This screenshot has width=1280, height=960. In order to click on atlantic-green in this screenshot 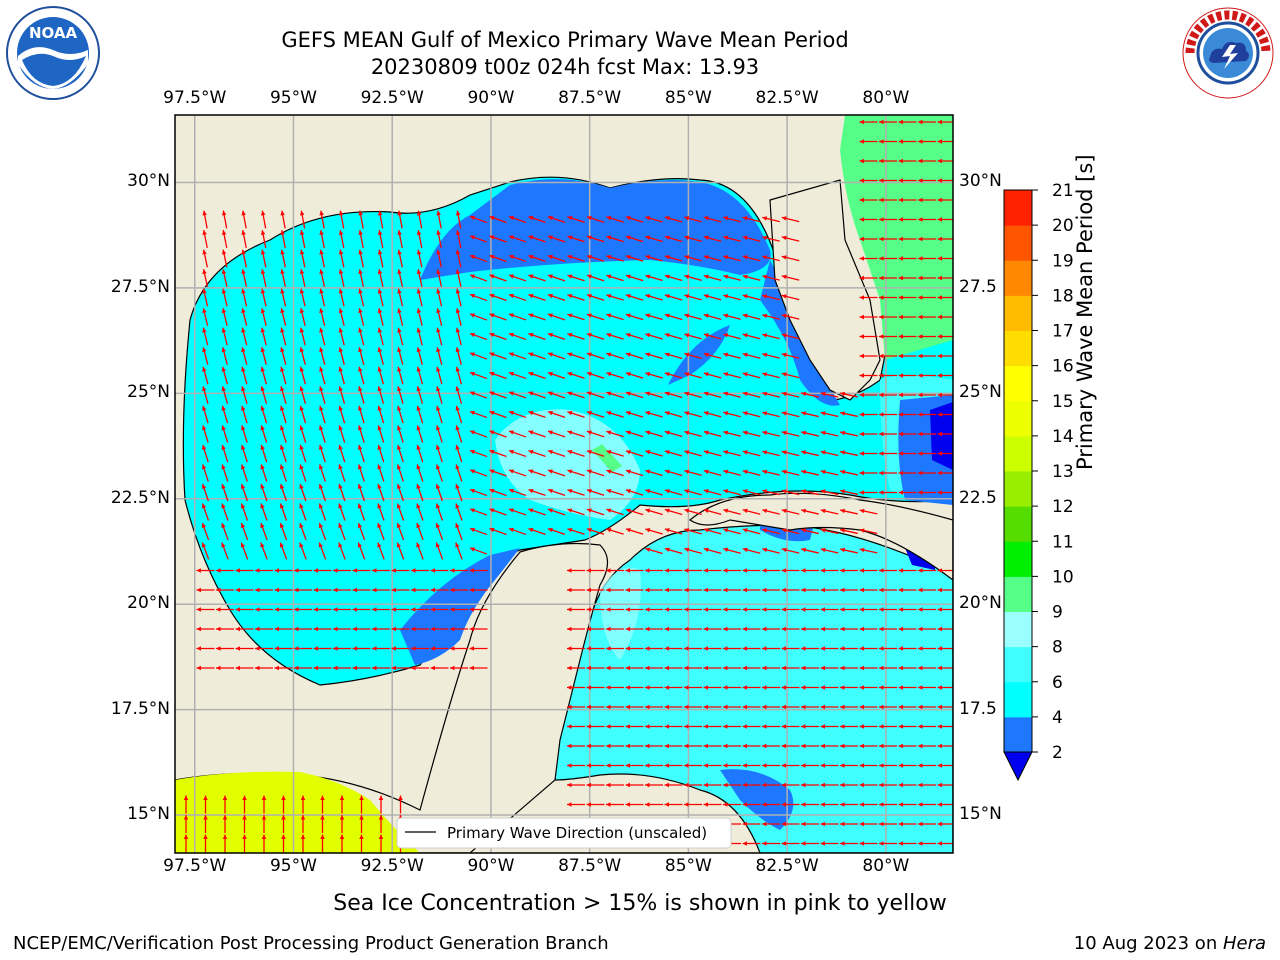, I will do `click(896, 237)`.